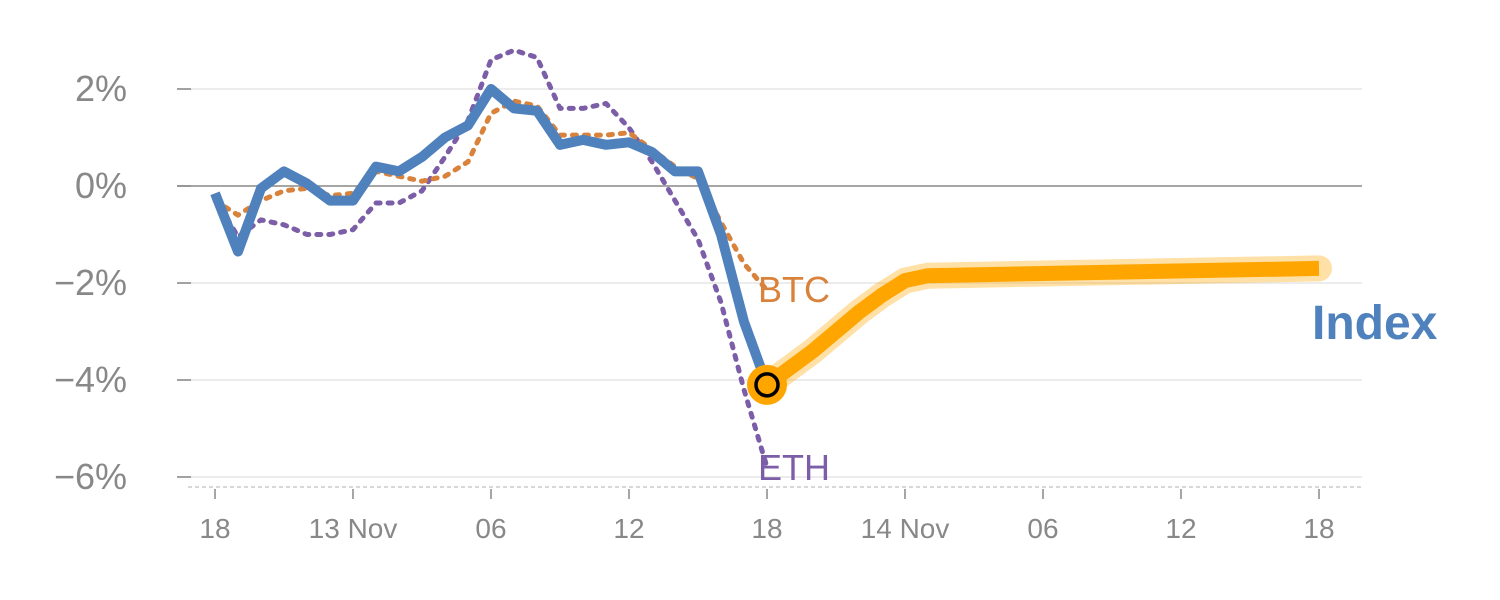  I want to click on x-tick-label: 14 Nov, so click(905, 528).